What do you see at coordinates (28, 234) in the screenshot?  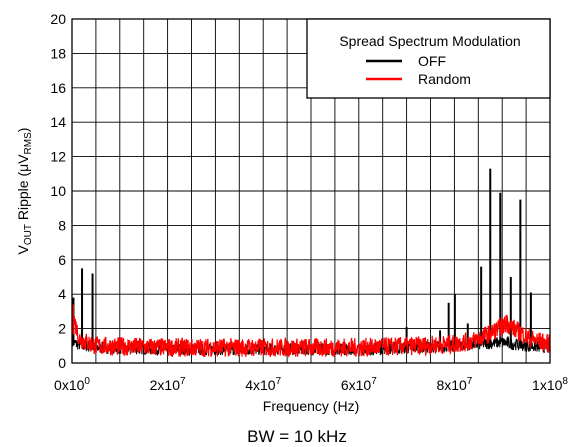 I see `y-axis-label-sub1: OUT` at bounding box center [28, 234].